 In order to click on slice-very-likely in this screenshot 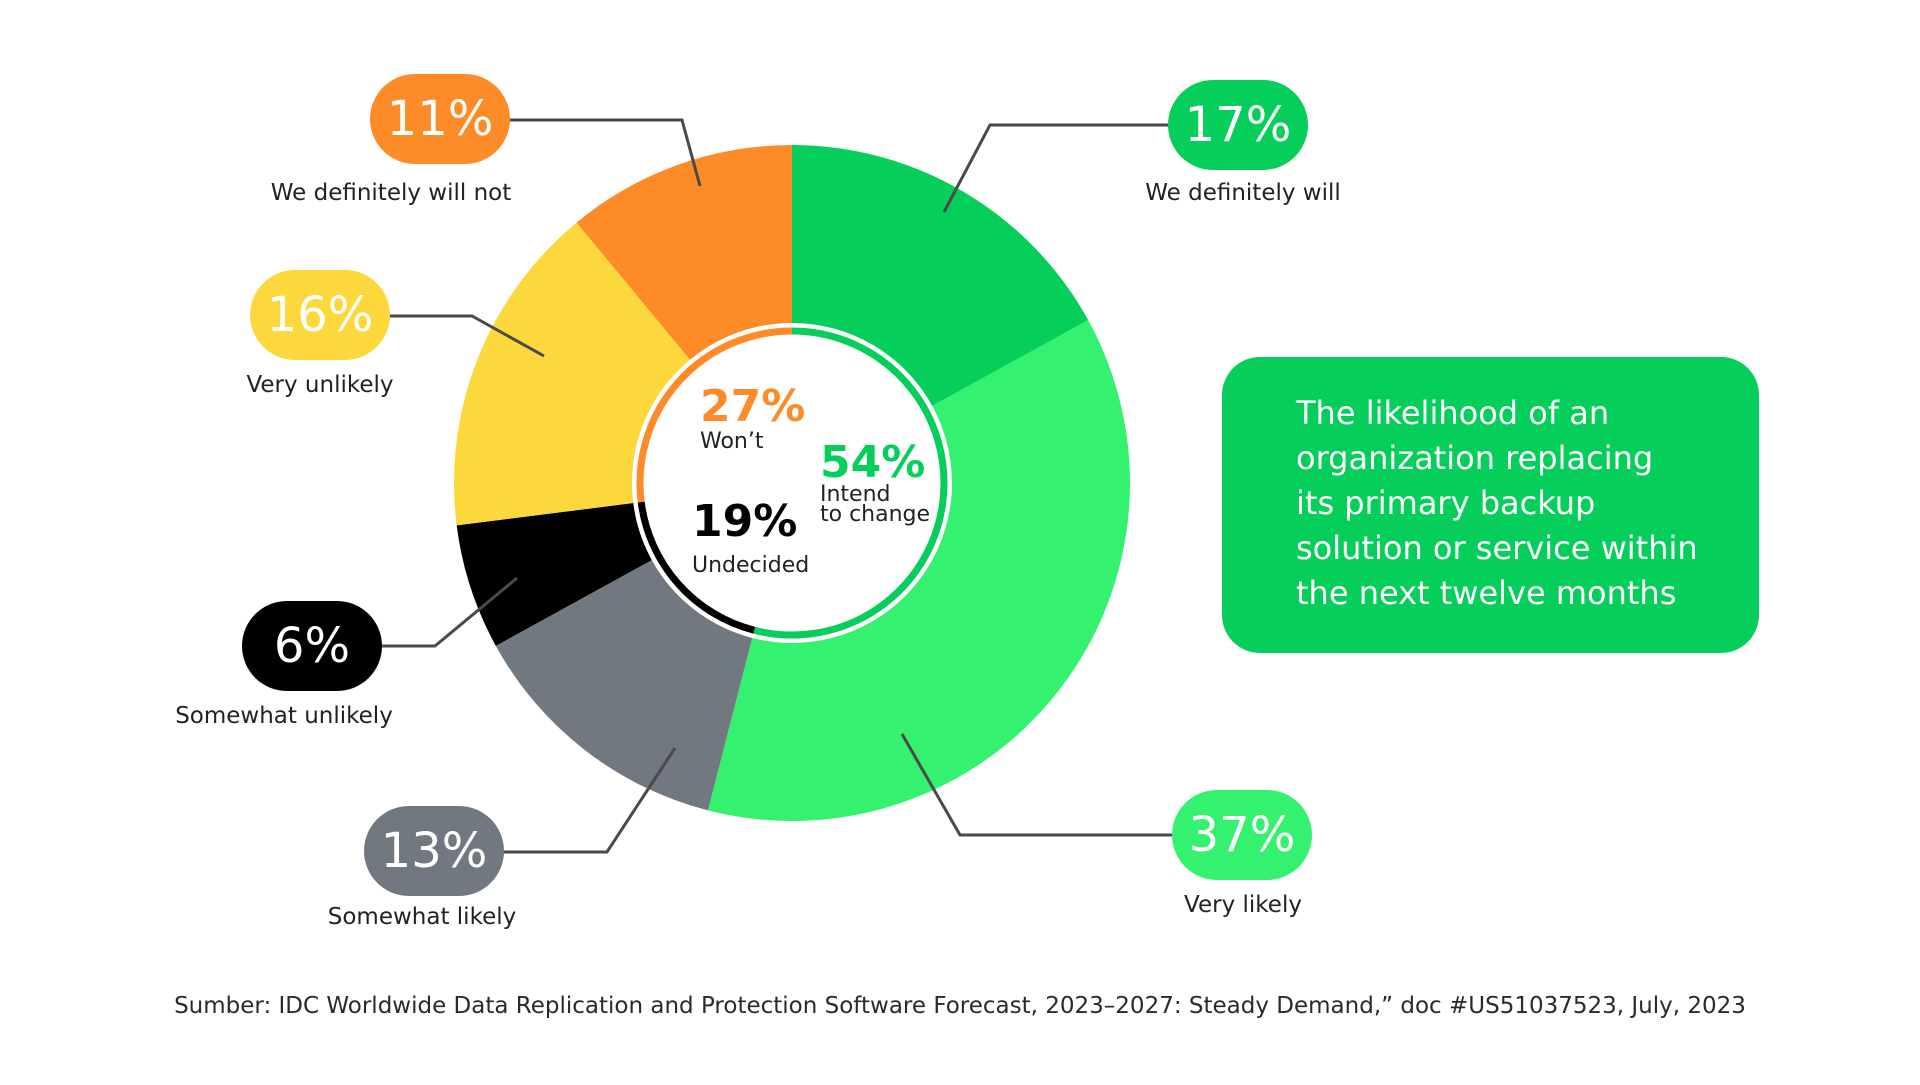, I will do `click(919, 571)`.